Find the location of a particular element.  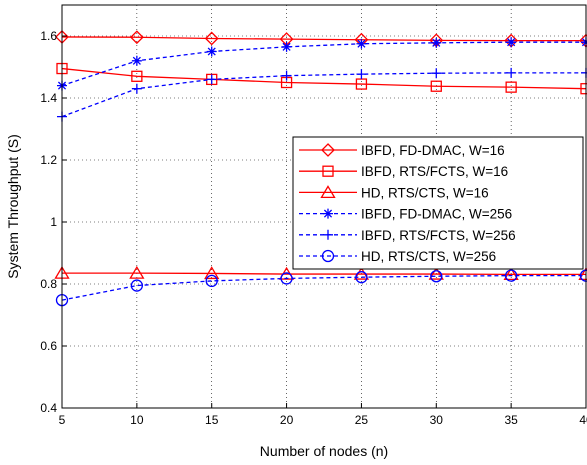

x-tick-label: 30 is located at coordinates (437, 420).